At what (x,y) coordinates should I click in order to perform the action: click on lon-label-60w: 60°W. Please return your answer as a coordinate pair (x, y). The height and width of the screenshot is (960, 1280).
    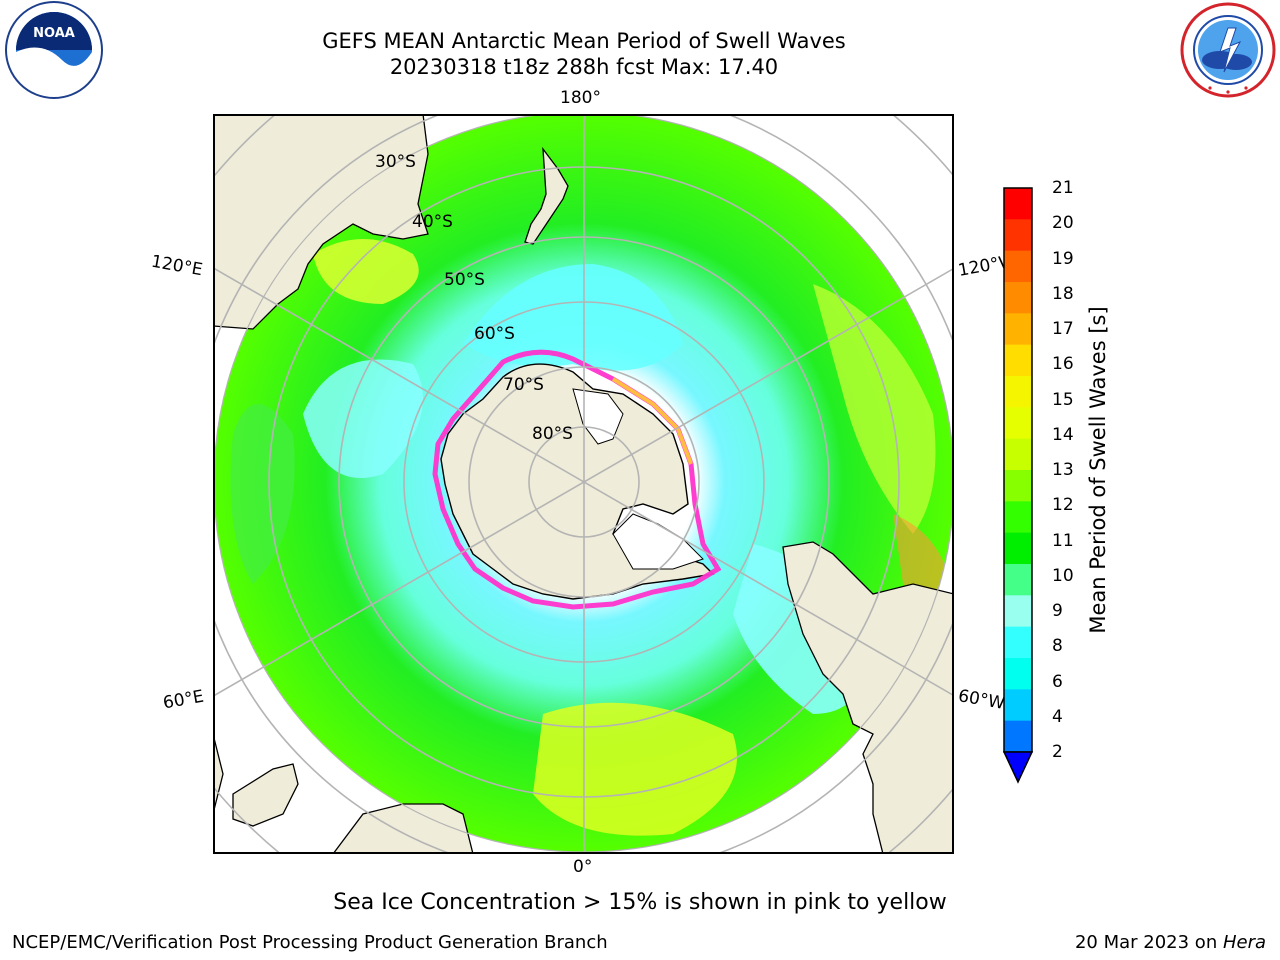
    Looking at the image, I should click on (981, 700).